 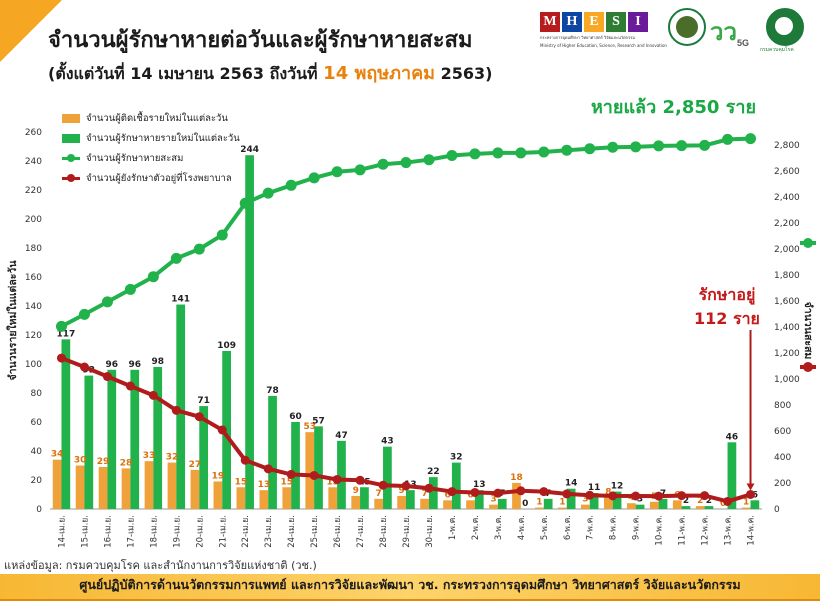 What do you see at coordinates (246, 531) in the screenshot?
I see `x-tick-label: 22-เม.ย.` at bounding box center [246, 531].